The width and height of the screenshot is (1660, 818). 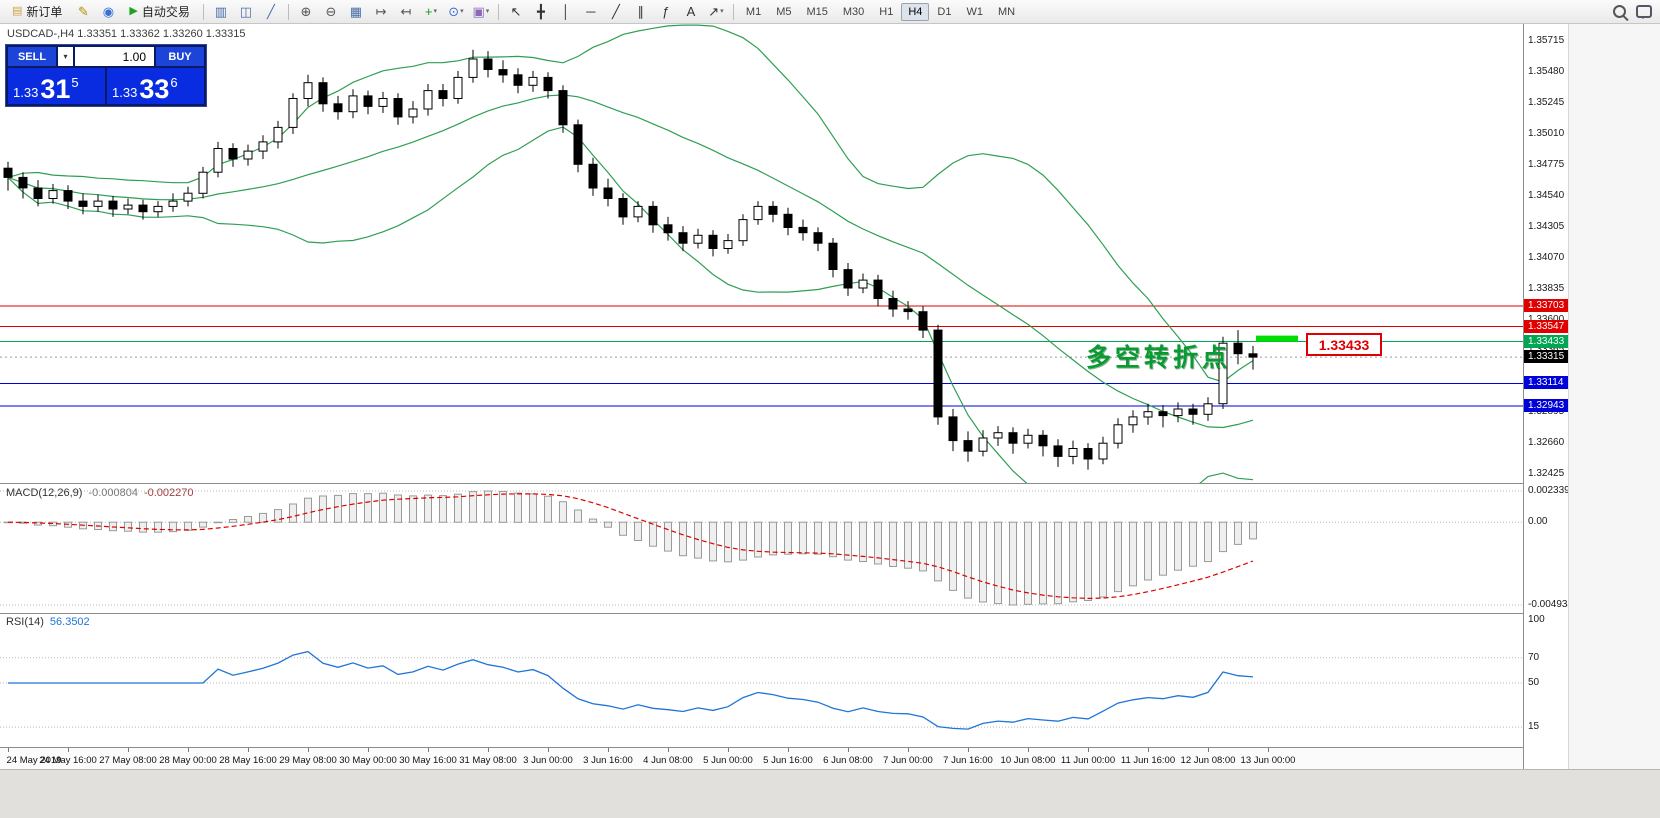 I want to click on profile-icon: ◉, so click(x=108, y=11).